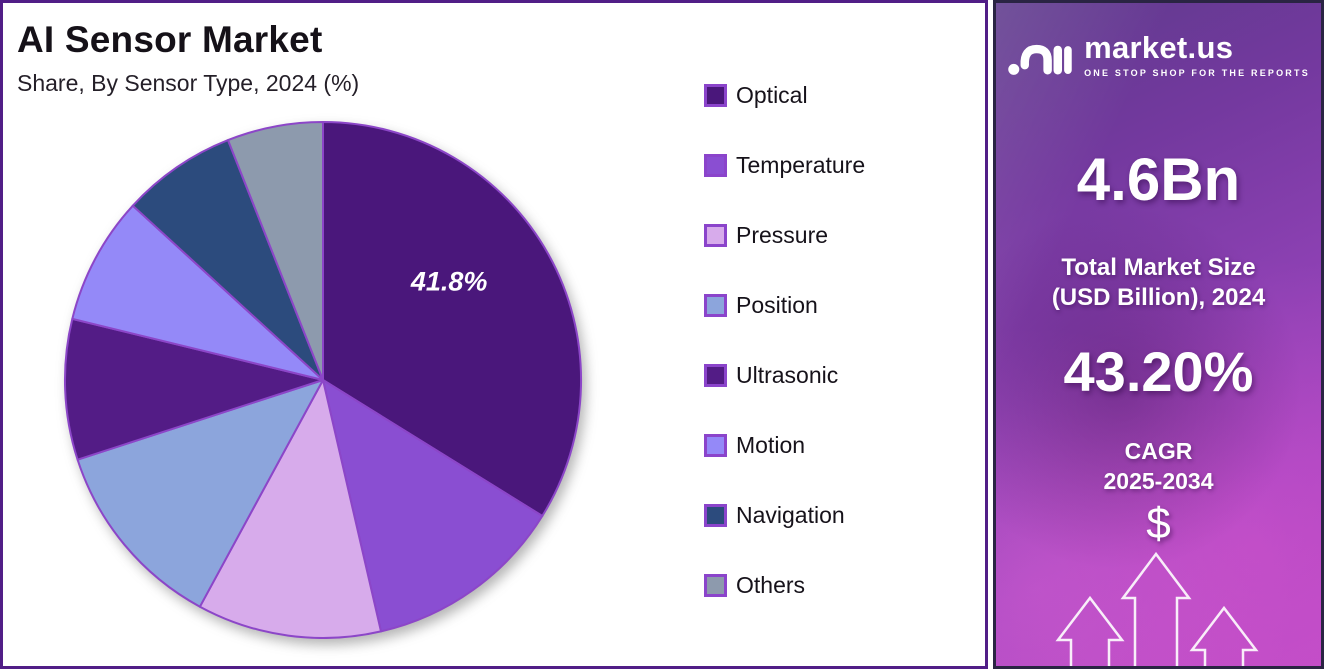 The image size is (1324, 669). I want to click on legend-item: Temperature, so click(784, 165).